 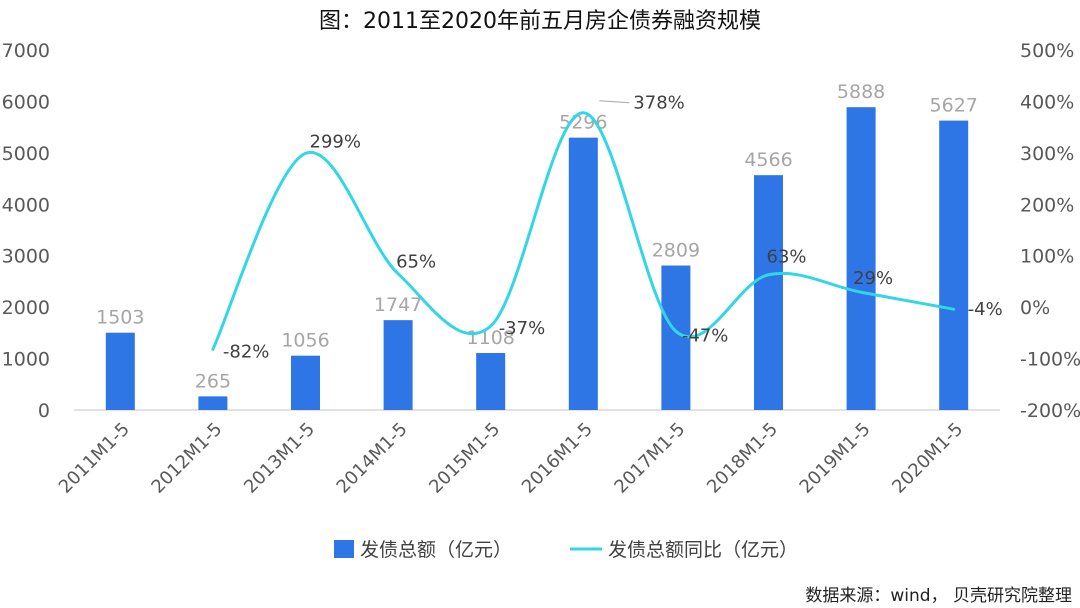 I want to click on line-data-label: 63%, so click(x=787, y=257).